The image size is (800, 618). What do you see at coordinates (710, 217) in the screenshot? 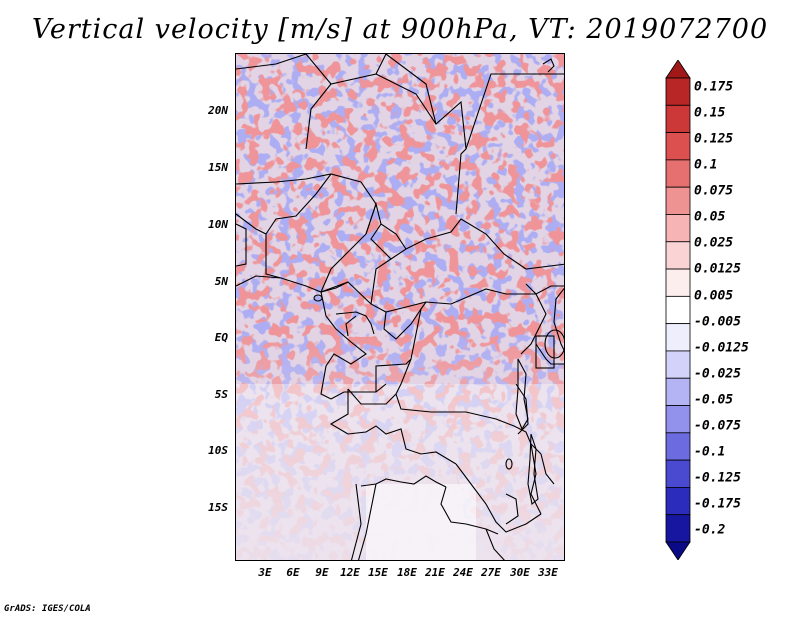
I see `colorbar-label-5: 0.05` at bounding box center [710, 217].